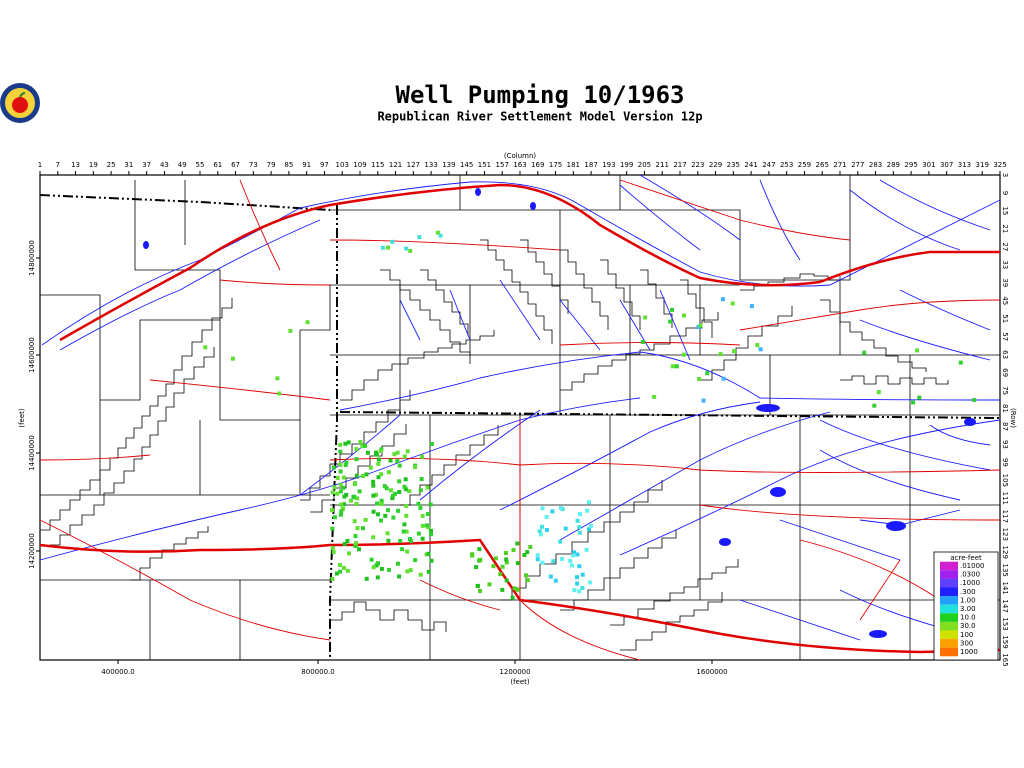 This screenshot has width=1024, height=768. I want to click on column-tick-label: 91, so click(306, 165).